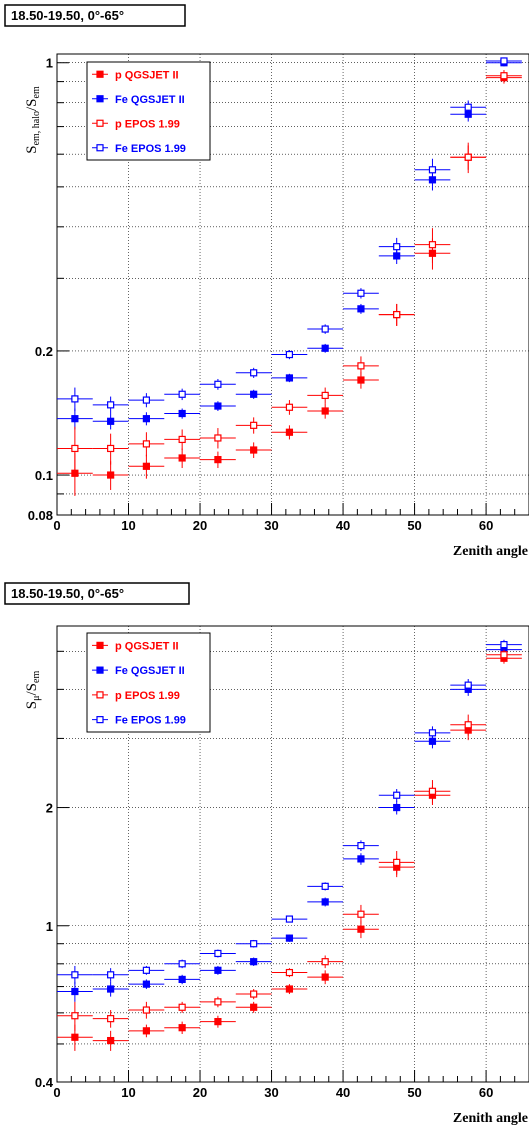  What do you see at coordinates (150, 721) in the screenshot?
I see `legend-entry: Fe EPOS 1.99` at bounding box center [150, 721].